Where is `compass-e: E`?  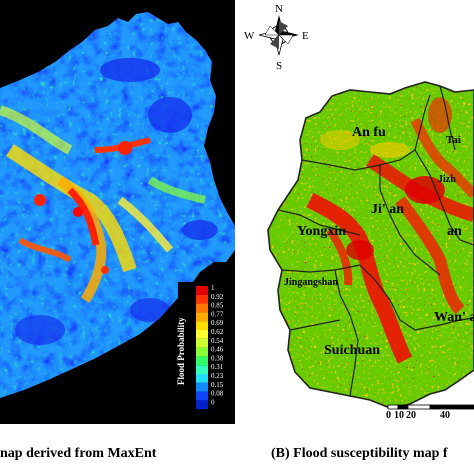 compass-e: E is located at coordinates (305, 36).